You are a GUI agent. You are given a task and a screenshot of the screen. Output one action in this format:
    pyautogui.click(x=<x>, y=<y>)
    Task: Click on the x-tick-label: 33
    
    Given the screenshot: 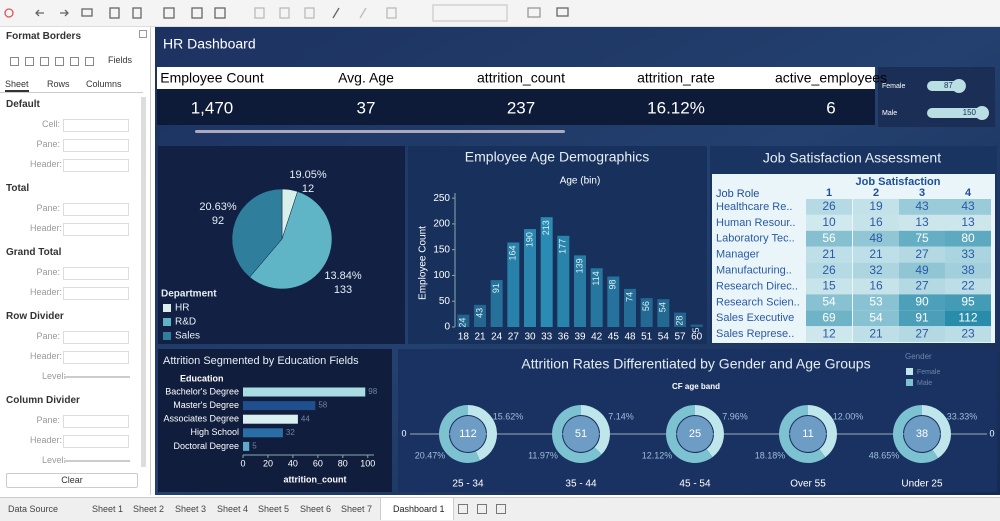 What is the action you would take?
    pyautogui.click(x=547, y=337)
    